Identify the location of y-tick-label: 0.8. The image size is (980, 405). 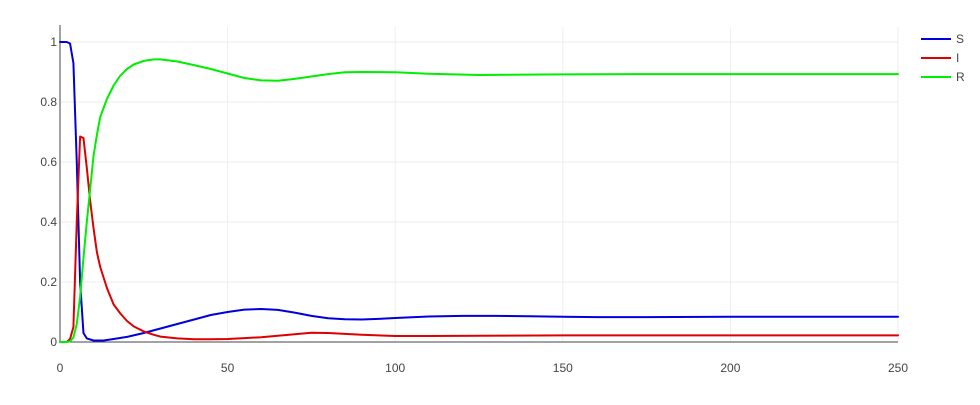
(48, 102).